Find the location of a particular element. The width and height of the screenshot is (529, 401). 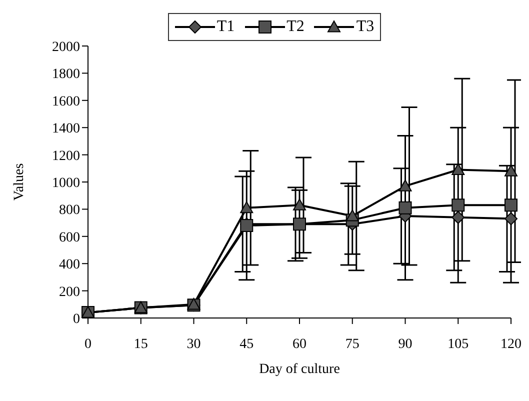

y-tick-label: 800 is located at coordinates (69, 210).